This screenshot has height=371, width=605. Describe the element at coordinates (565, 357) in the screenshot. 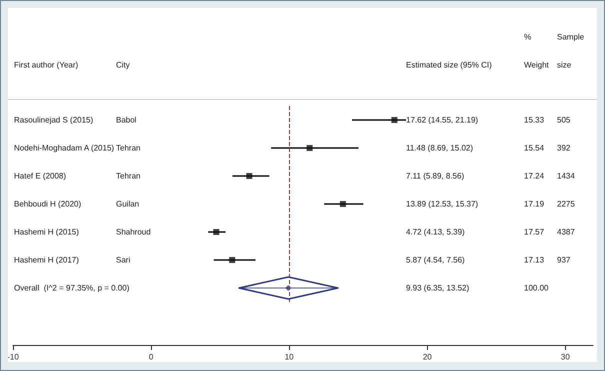

I see `x-tick-label: 30` at that location.